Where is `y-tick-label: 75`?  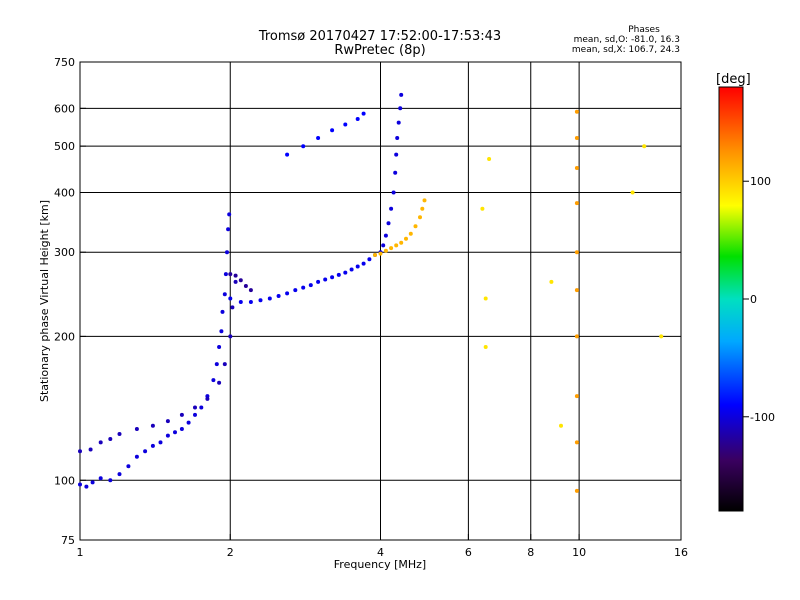 y-tick-label: 75 is located at coordinates (68, 540).